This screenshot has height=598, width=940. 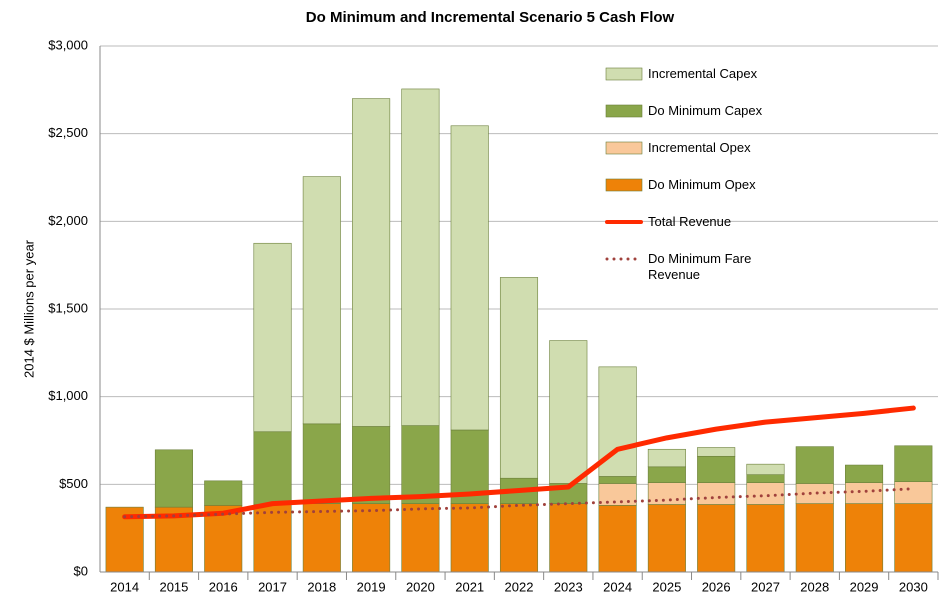 What do you see at coordinates (666, 586) in the screenshot?
I see `x-tick-label: 2025` at bounding box center [666, 586].